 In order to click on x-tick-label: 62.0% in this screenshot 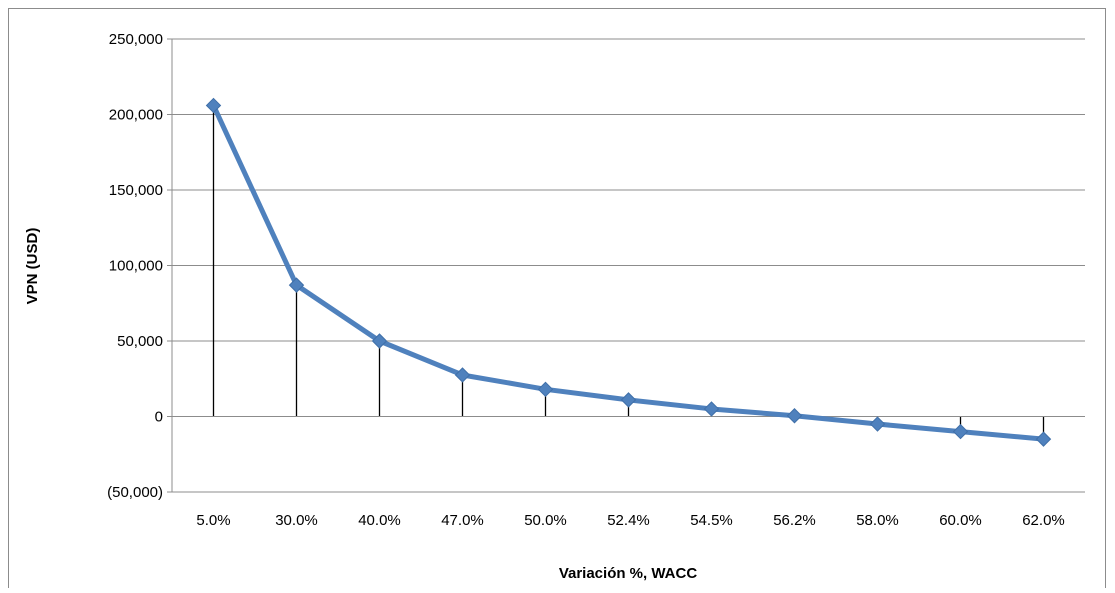, I will do `click(1043, 520)`.